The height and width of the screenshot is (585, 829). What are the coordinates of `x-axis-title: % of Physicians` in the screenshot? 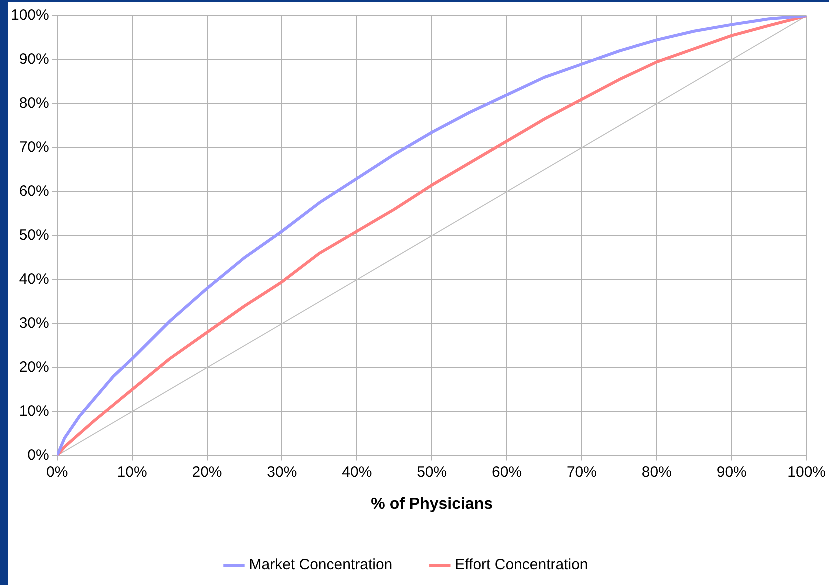 It's located at (432, 504).